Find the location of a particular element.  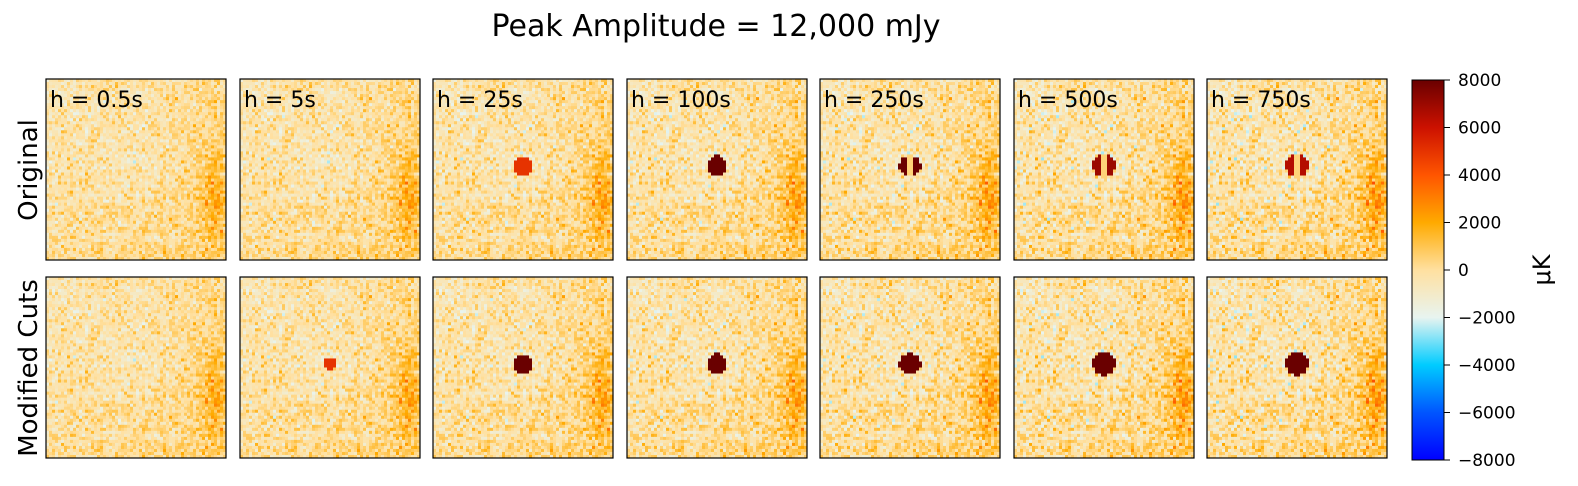

row-label-modified-cuts: Modified Cuts is located at coordinates (29, 368).